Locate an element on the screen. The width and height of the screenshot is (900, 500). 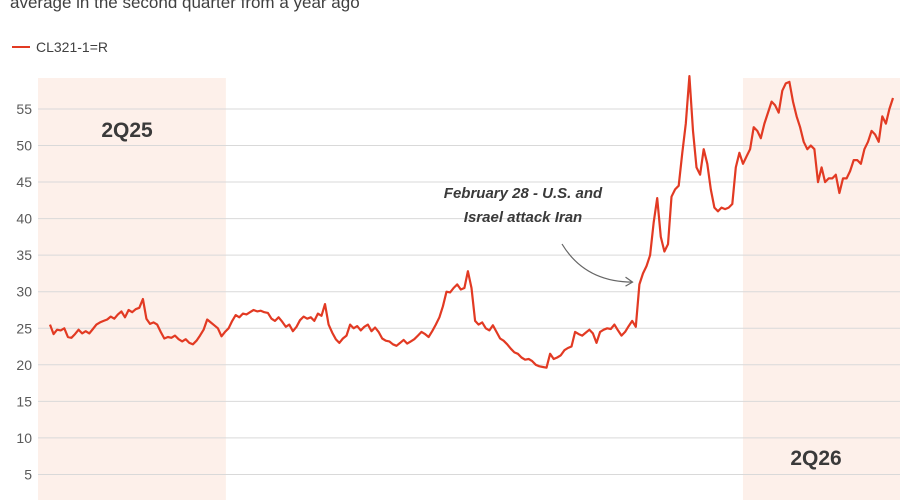
y-tick-label-20: 20 is located at coordinates (24, 365).